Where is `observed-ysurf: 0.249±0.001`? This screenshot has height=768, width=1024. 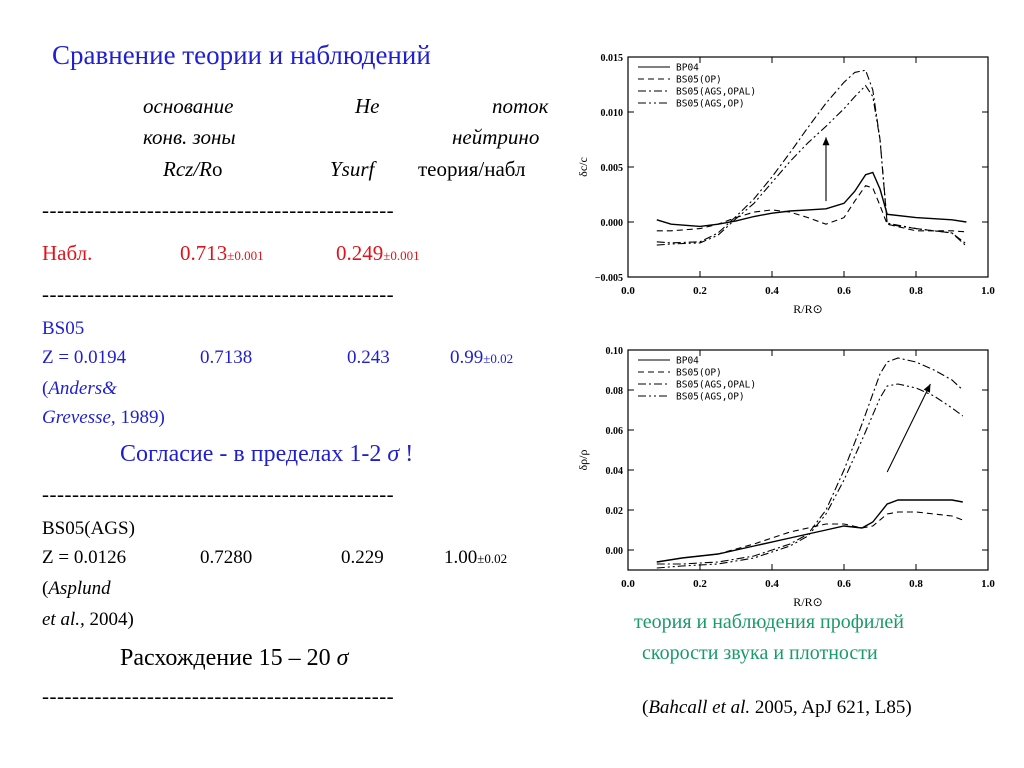 observed-ysurf: 0.249±0.001 is located at coordinates (378, 253).